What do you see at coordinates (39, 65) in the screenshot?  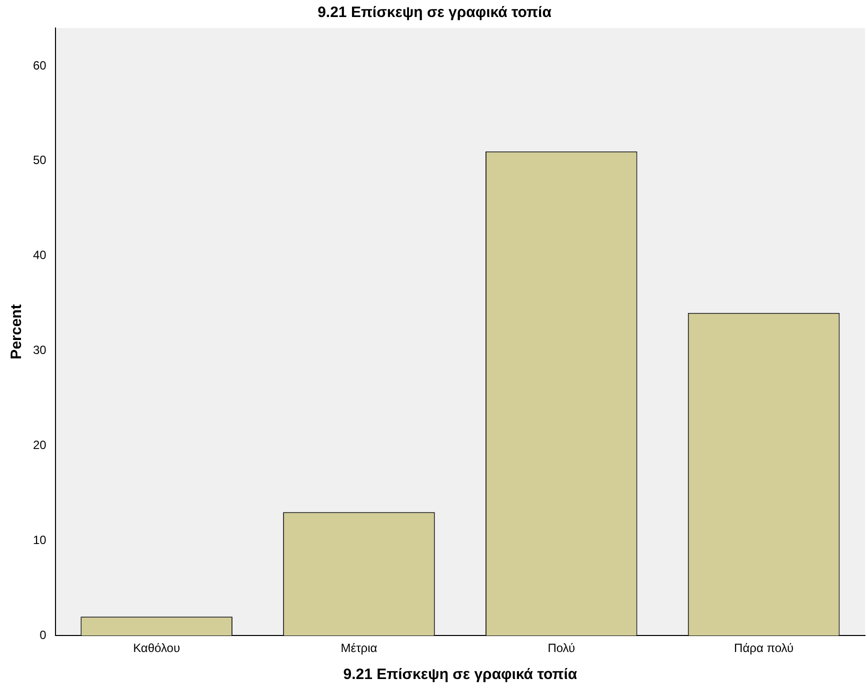 I see `y-tick-label: 60` at bounding box center [39, 65].